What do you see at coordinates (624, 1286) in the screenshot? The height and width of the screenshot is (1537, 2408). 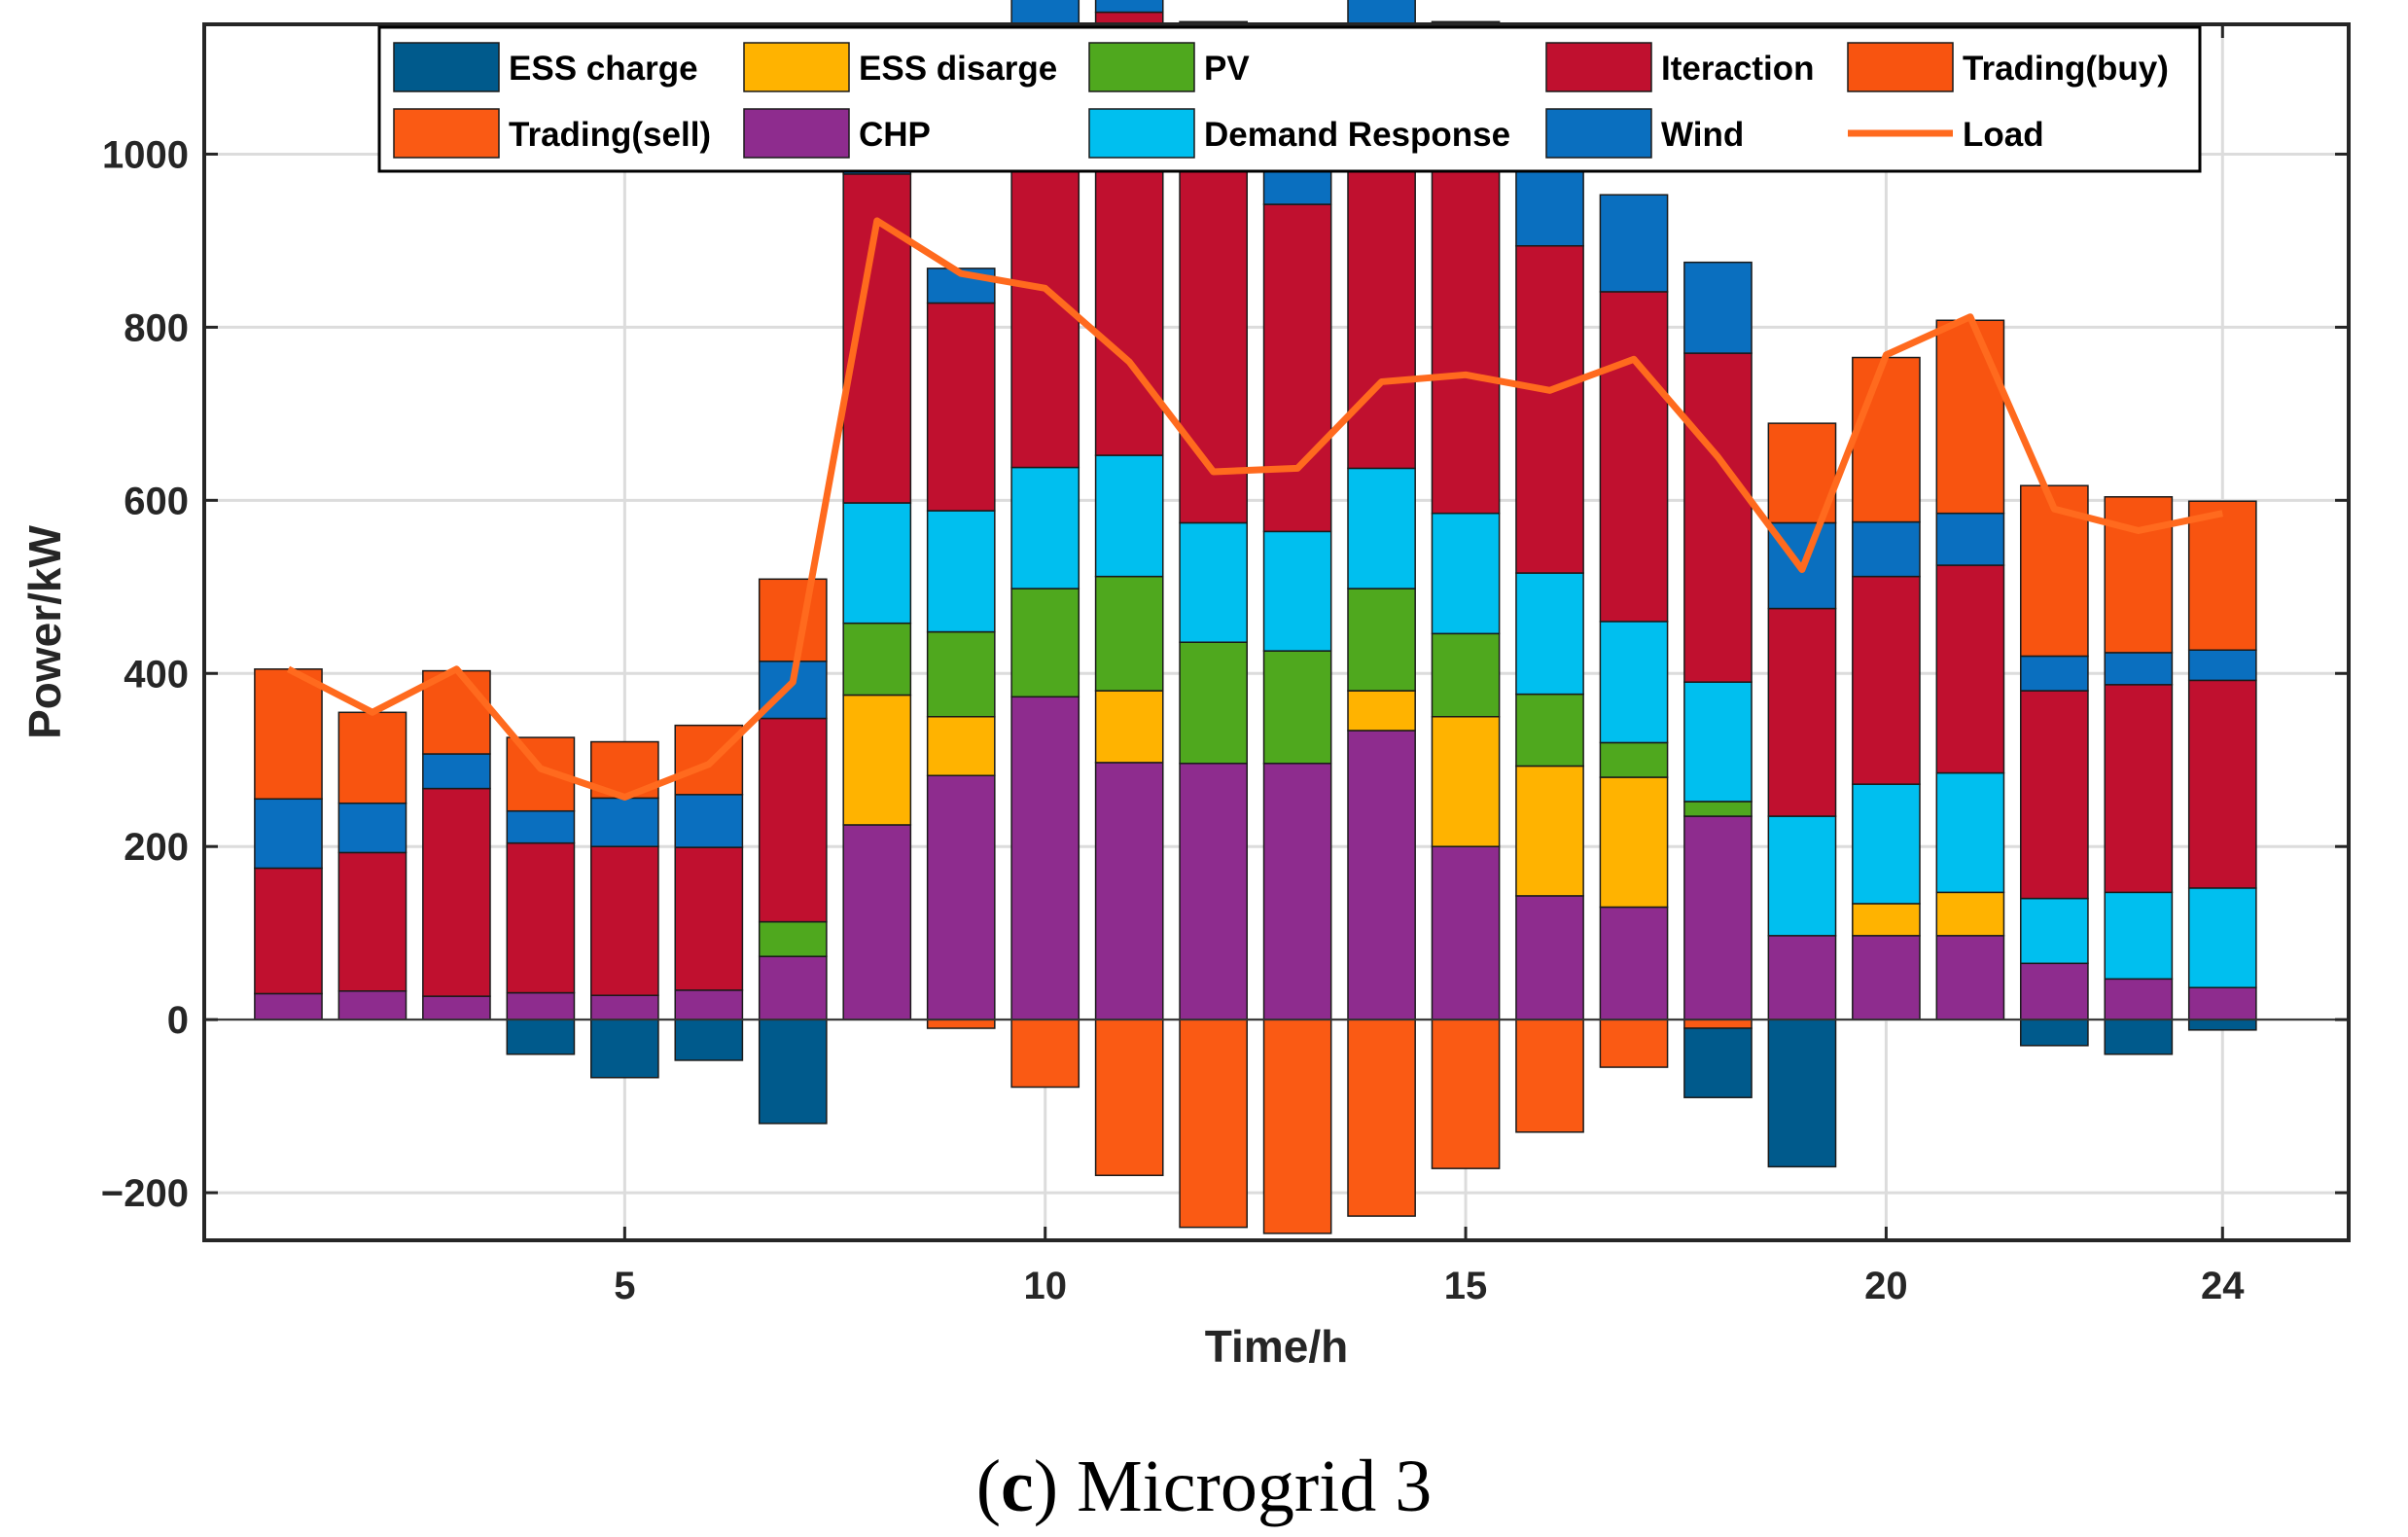 I see `x-tick-label: 5` at bounding box center [624, 1286].